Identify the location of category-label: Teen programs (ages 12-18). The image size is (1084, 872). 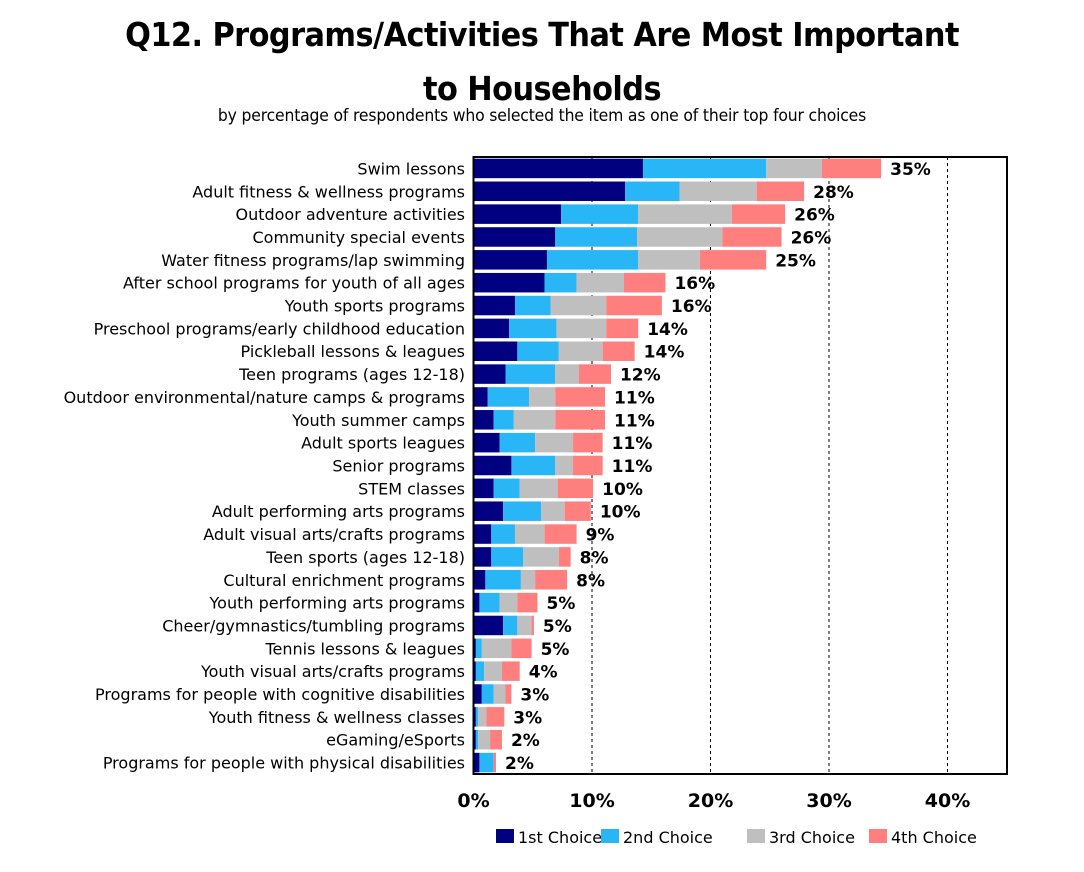
(351, 374).